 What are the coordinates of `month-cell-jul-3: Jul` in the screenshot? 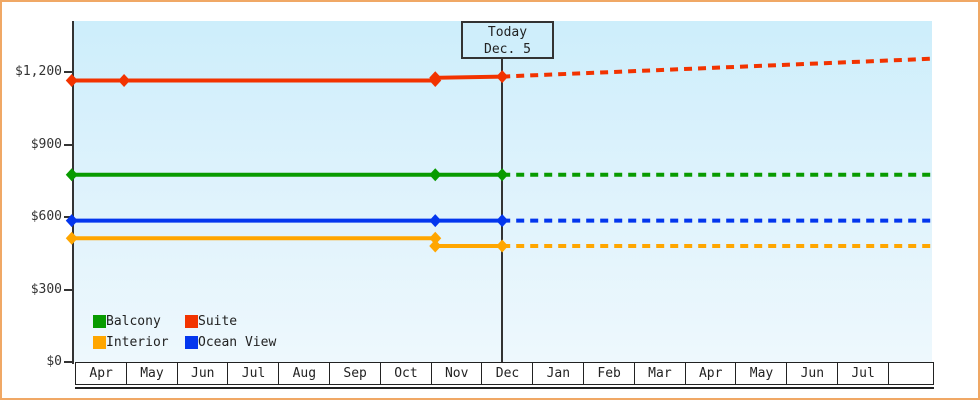 It's located at (253, 373).